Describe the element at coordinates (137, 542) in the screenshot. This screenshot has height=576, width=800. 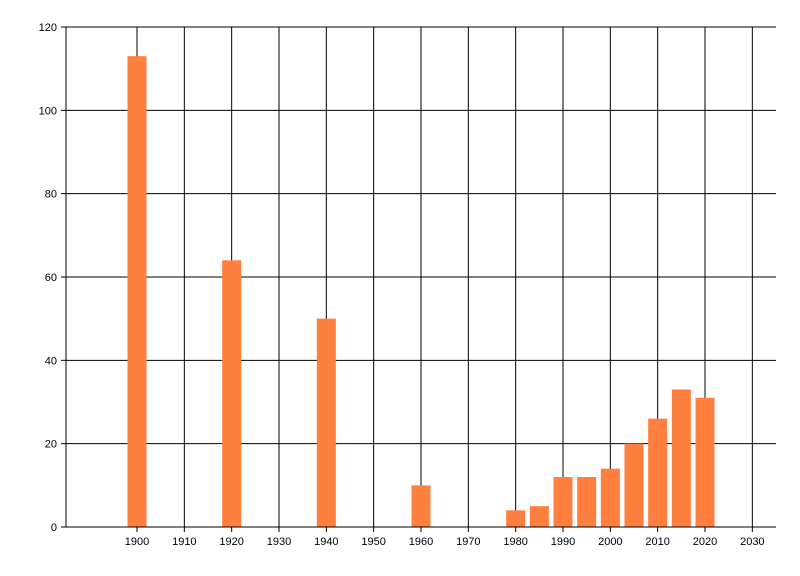
I see `x-tick-label: 1900` at that location.